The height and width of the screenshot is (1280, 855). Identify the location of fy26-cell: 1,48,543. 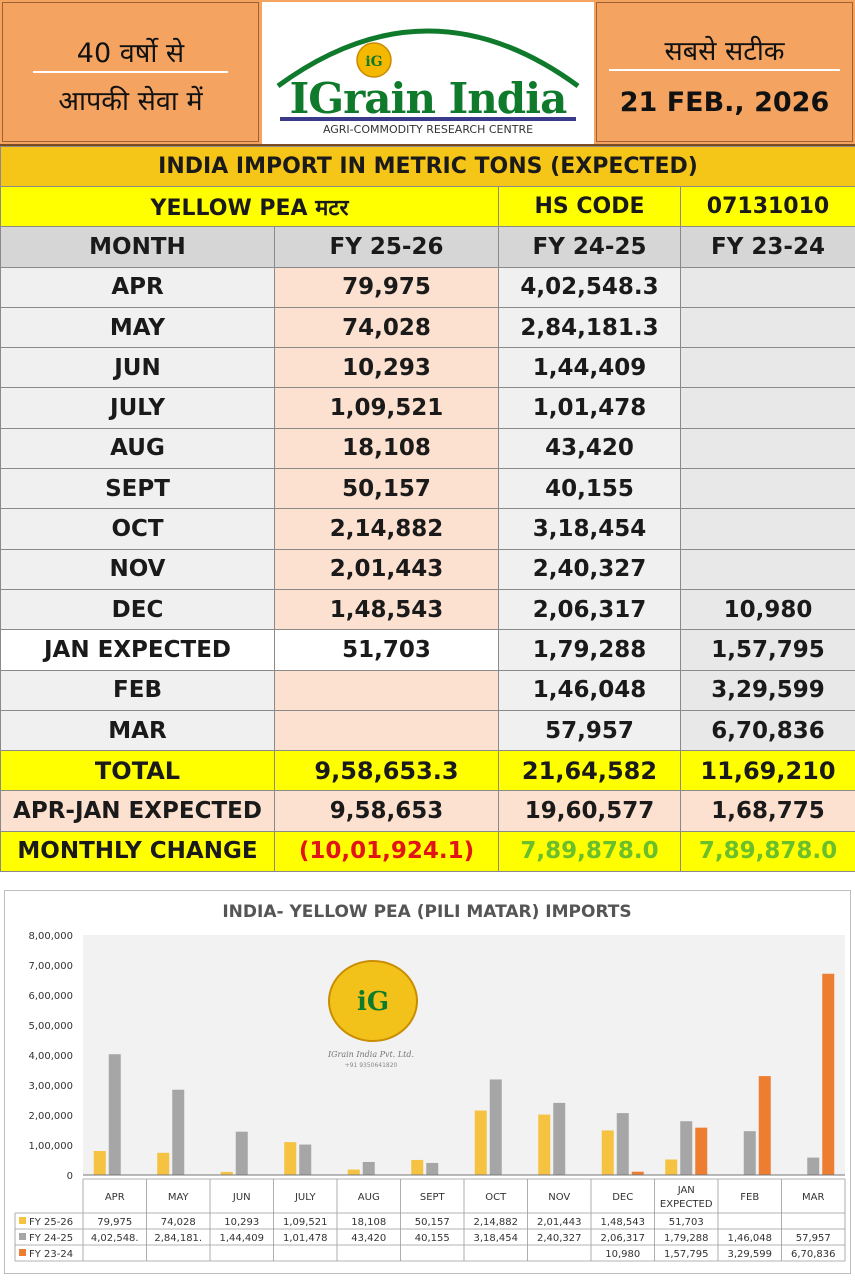
(386, 609).